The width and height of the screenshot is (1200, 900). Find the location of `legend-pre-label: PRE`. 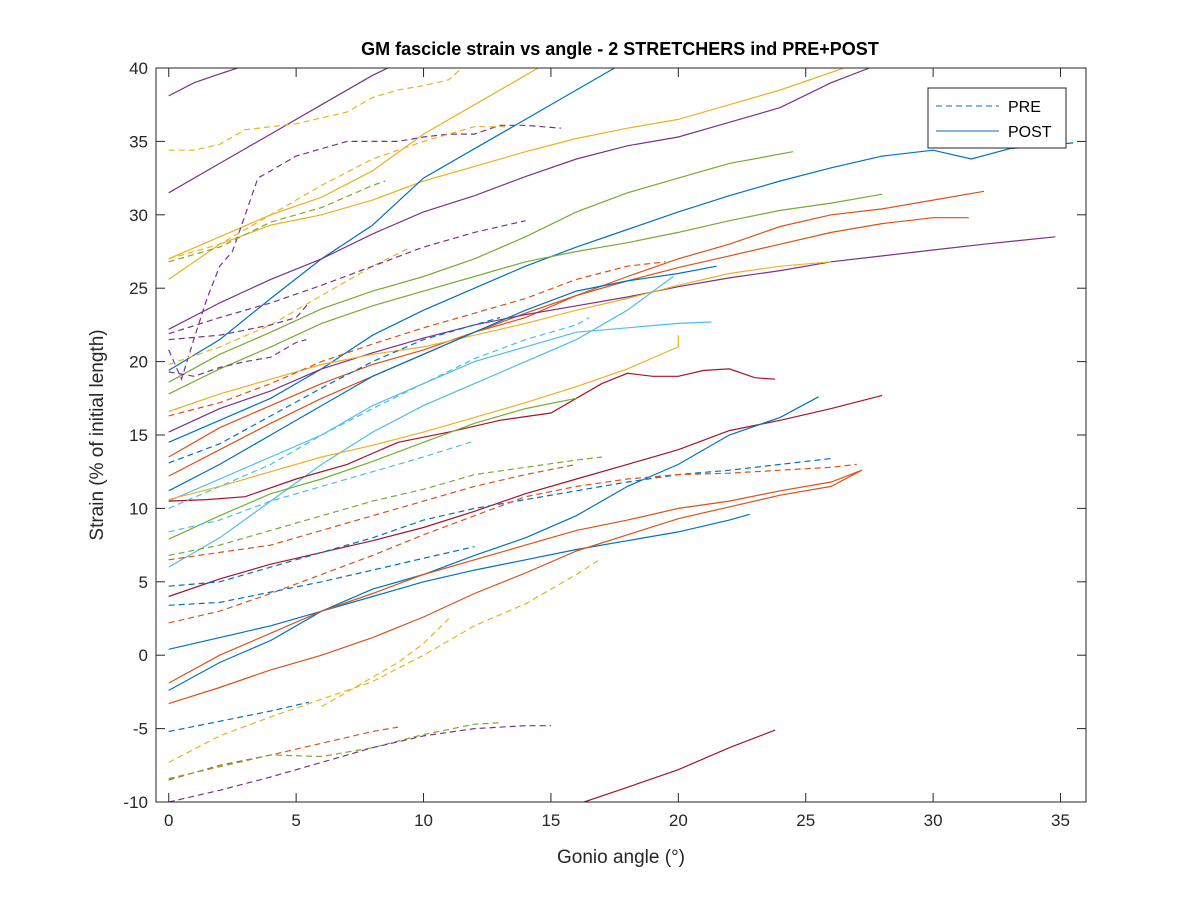

legend-pre-label: PRE is located at coordinates (1024, 107).